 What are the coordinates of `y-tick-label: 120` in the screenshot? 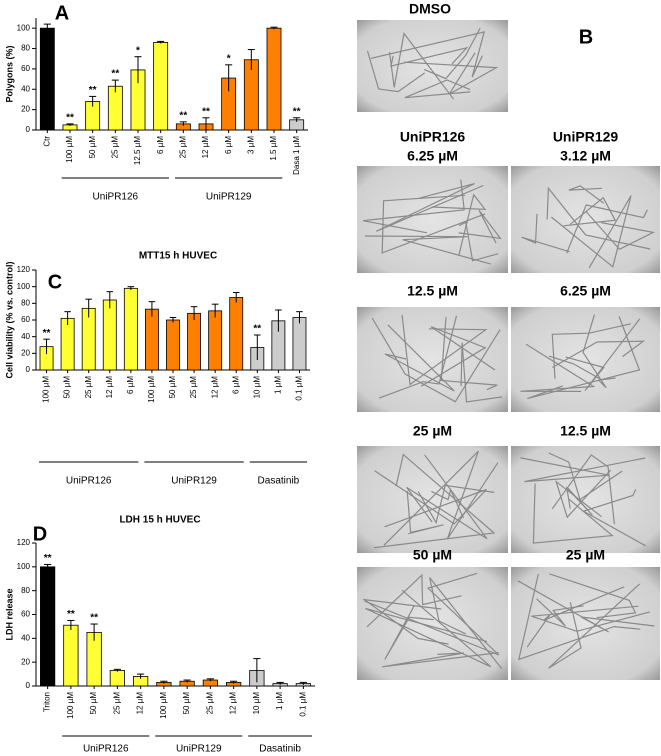 It's located at (24, 542).